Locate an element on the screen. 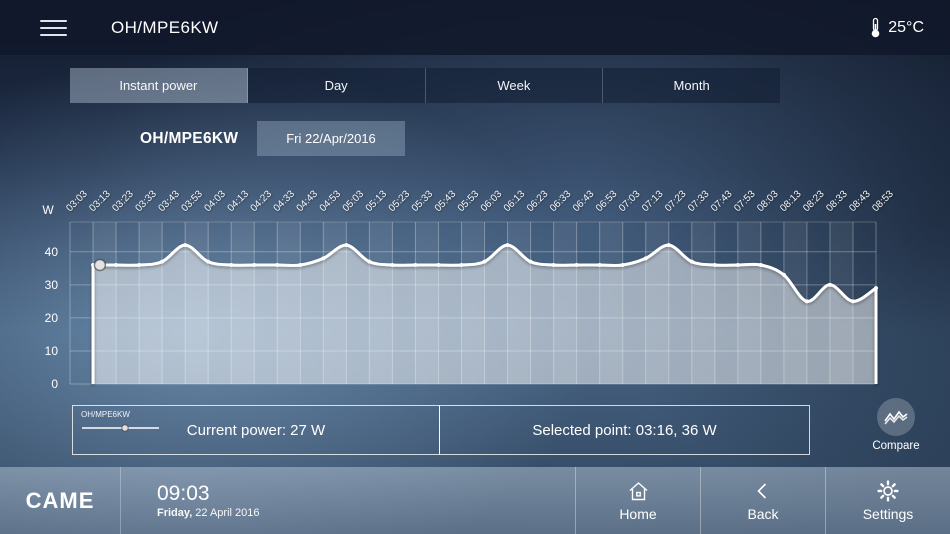 This screenshot has width=950, height=534. svg-text: 08:23 is located at coordinates (814, 201).